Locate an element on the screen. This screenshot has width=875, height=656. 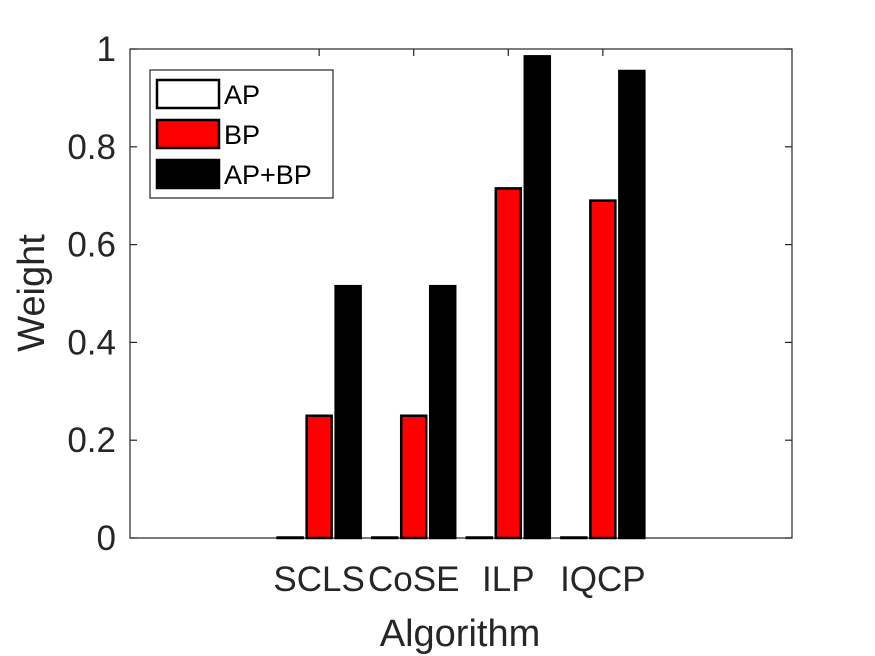
y-tick-label: 1 is located at coordinates (106, 49).